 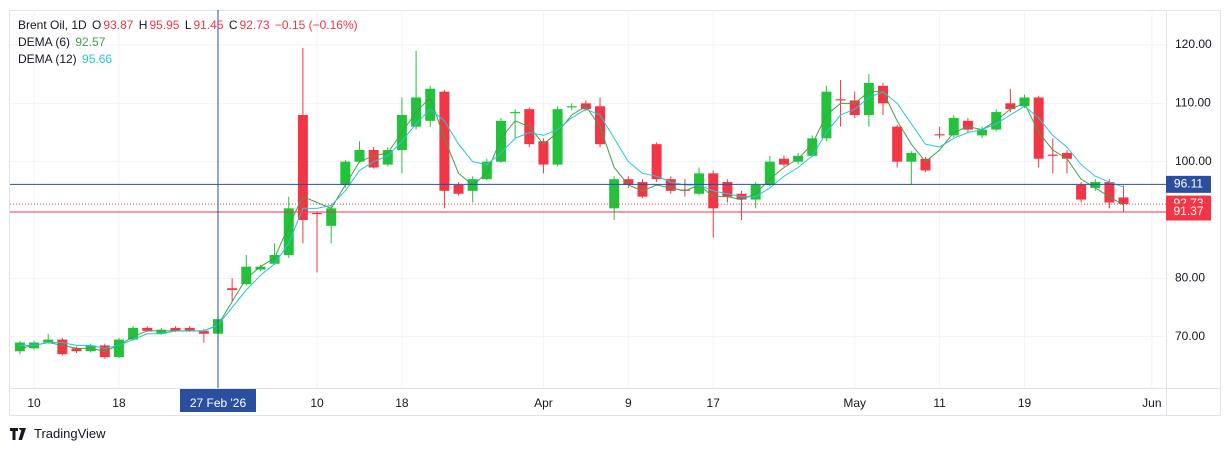 What do you see at coordinates (164, 25) in the screenshot?
I see `h-value: 95.95` at bounding box center [164, 25].